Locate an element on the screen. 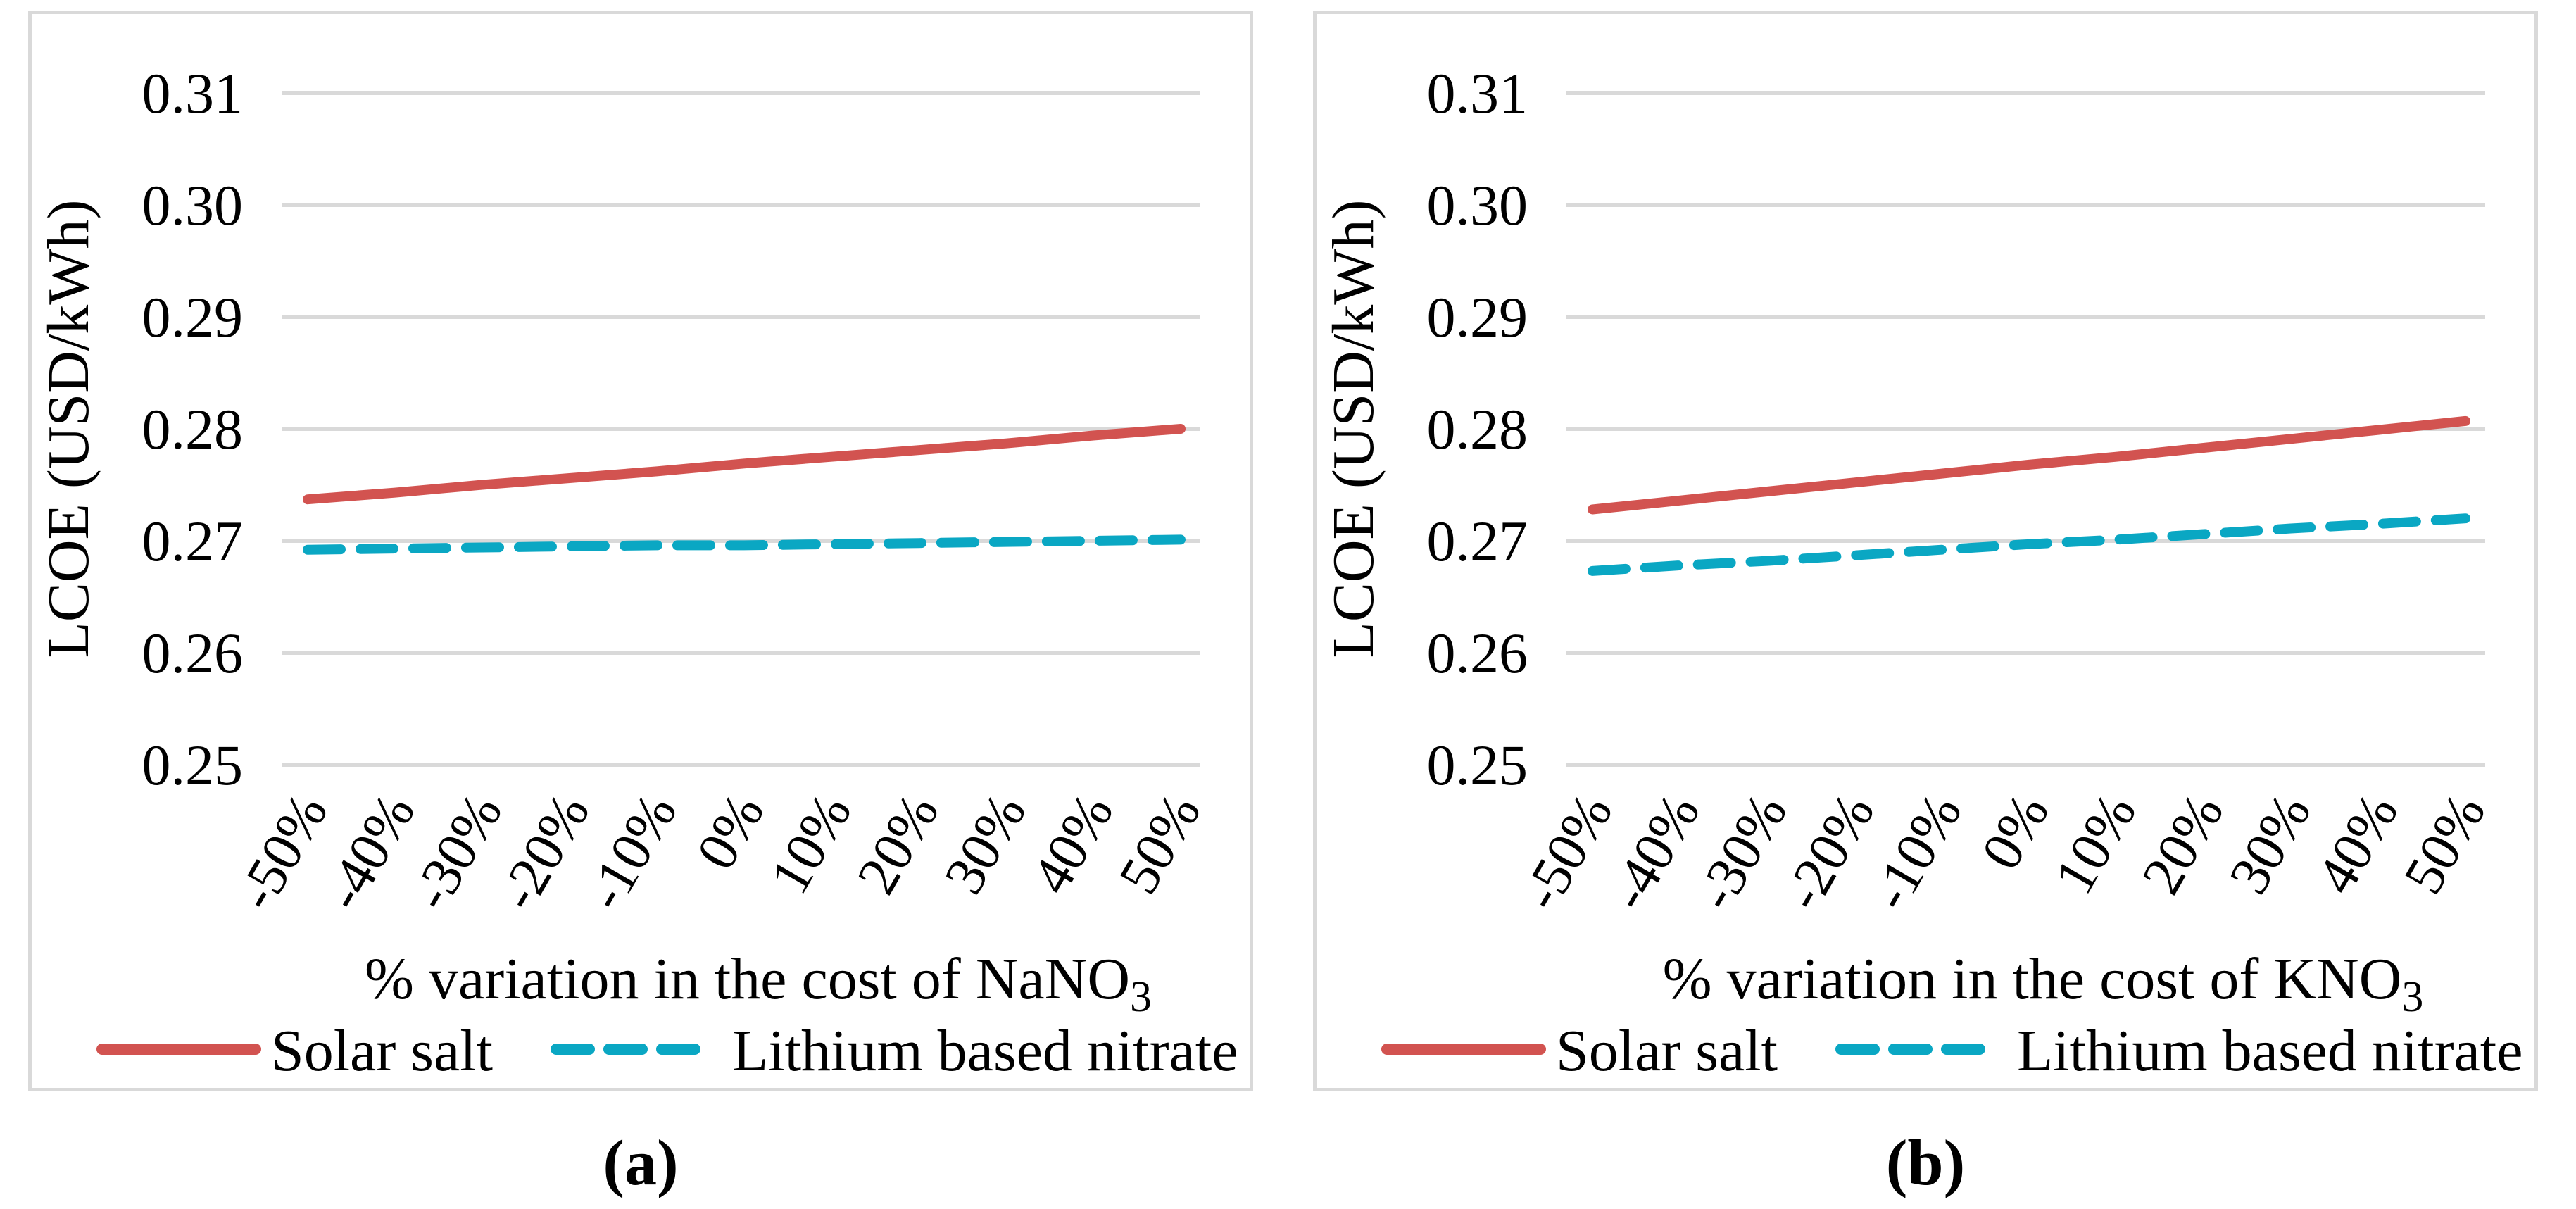  x-axis-title: % variation in the cost of NaNO3 is located at coordinates (759, 983).